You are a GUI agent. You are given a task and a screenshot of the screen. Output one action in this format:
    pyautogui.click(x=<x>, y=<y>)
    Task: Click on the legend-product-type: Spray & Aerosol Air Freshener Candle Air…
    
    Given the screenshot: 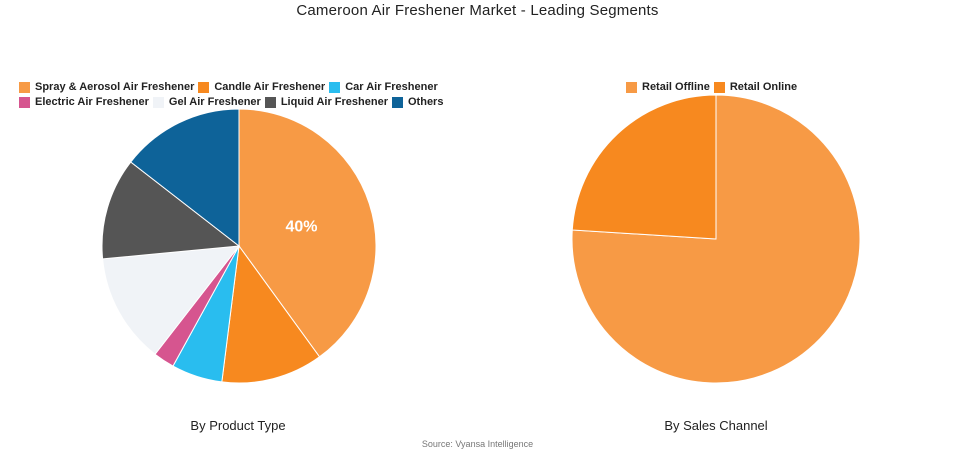 What is the action you would take?
    pyautogui.click(x=233, y=95)
    